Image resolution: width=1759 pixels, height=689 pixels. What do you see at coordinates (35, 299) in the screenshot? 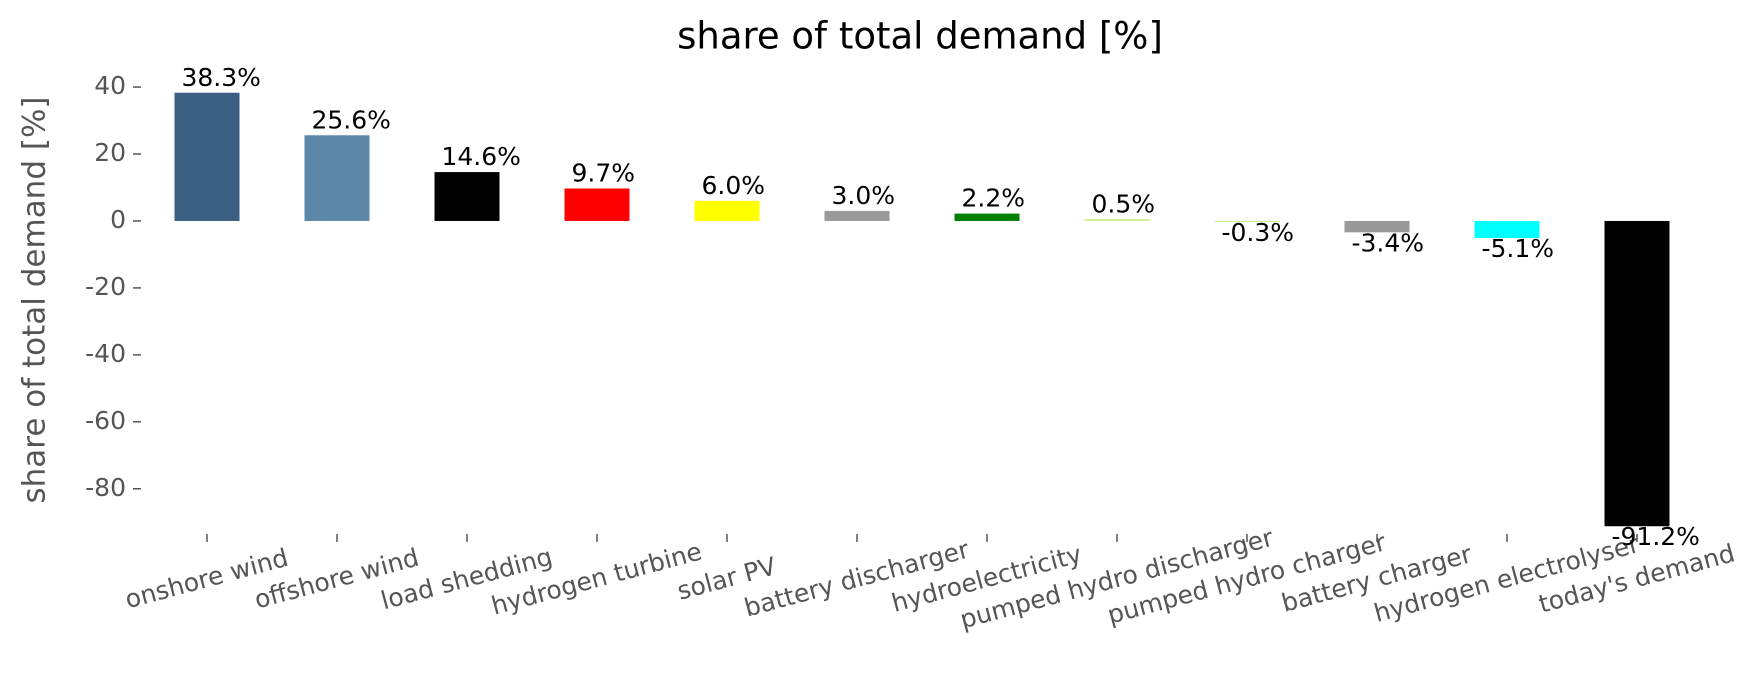
I see `y-axis-label: share of total demand [%]` at bounding box center [35, 299].